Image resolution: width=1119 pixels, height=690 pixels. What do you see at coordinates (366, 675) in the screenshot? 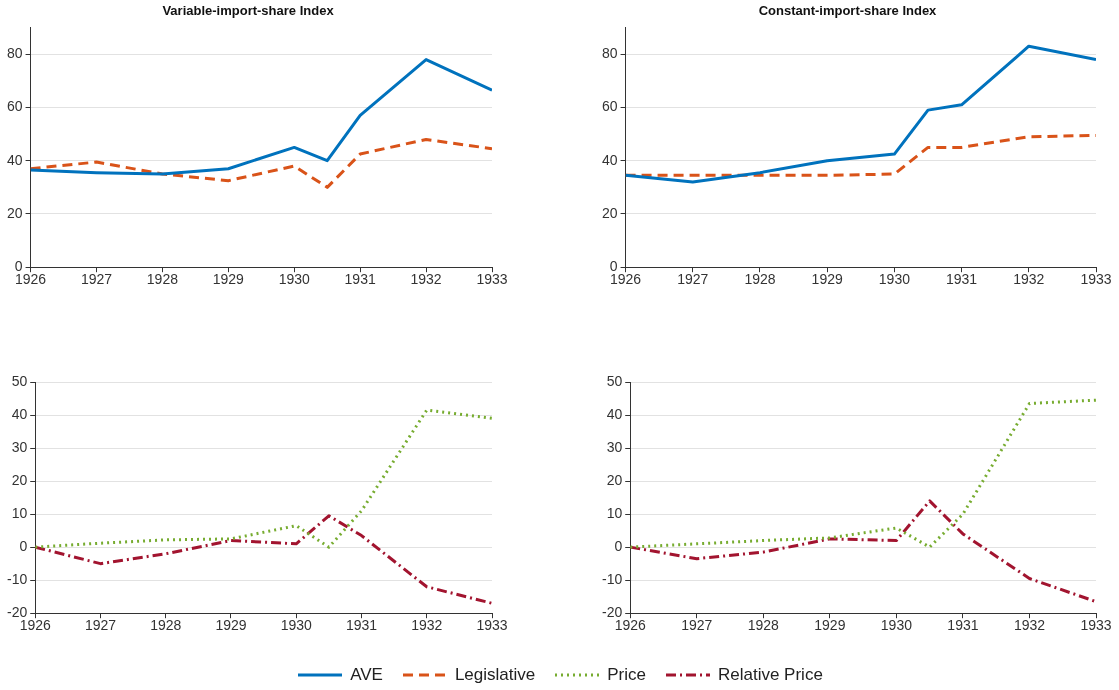
I see `legend-label: AVE` at bounding box center [366, 675].